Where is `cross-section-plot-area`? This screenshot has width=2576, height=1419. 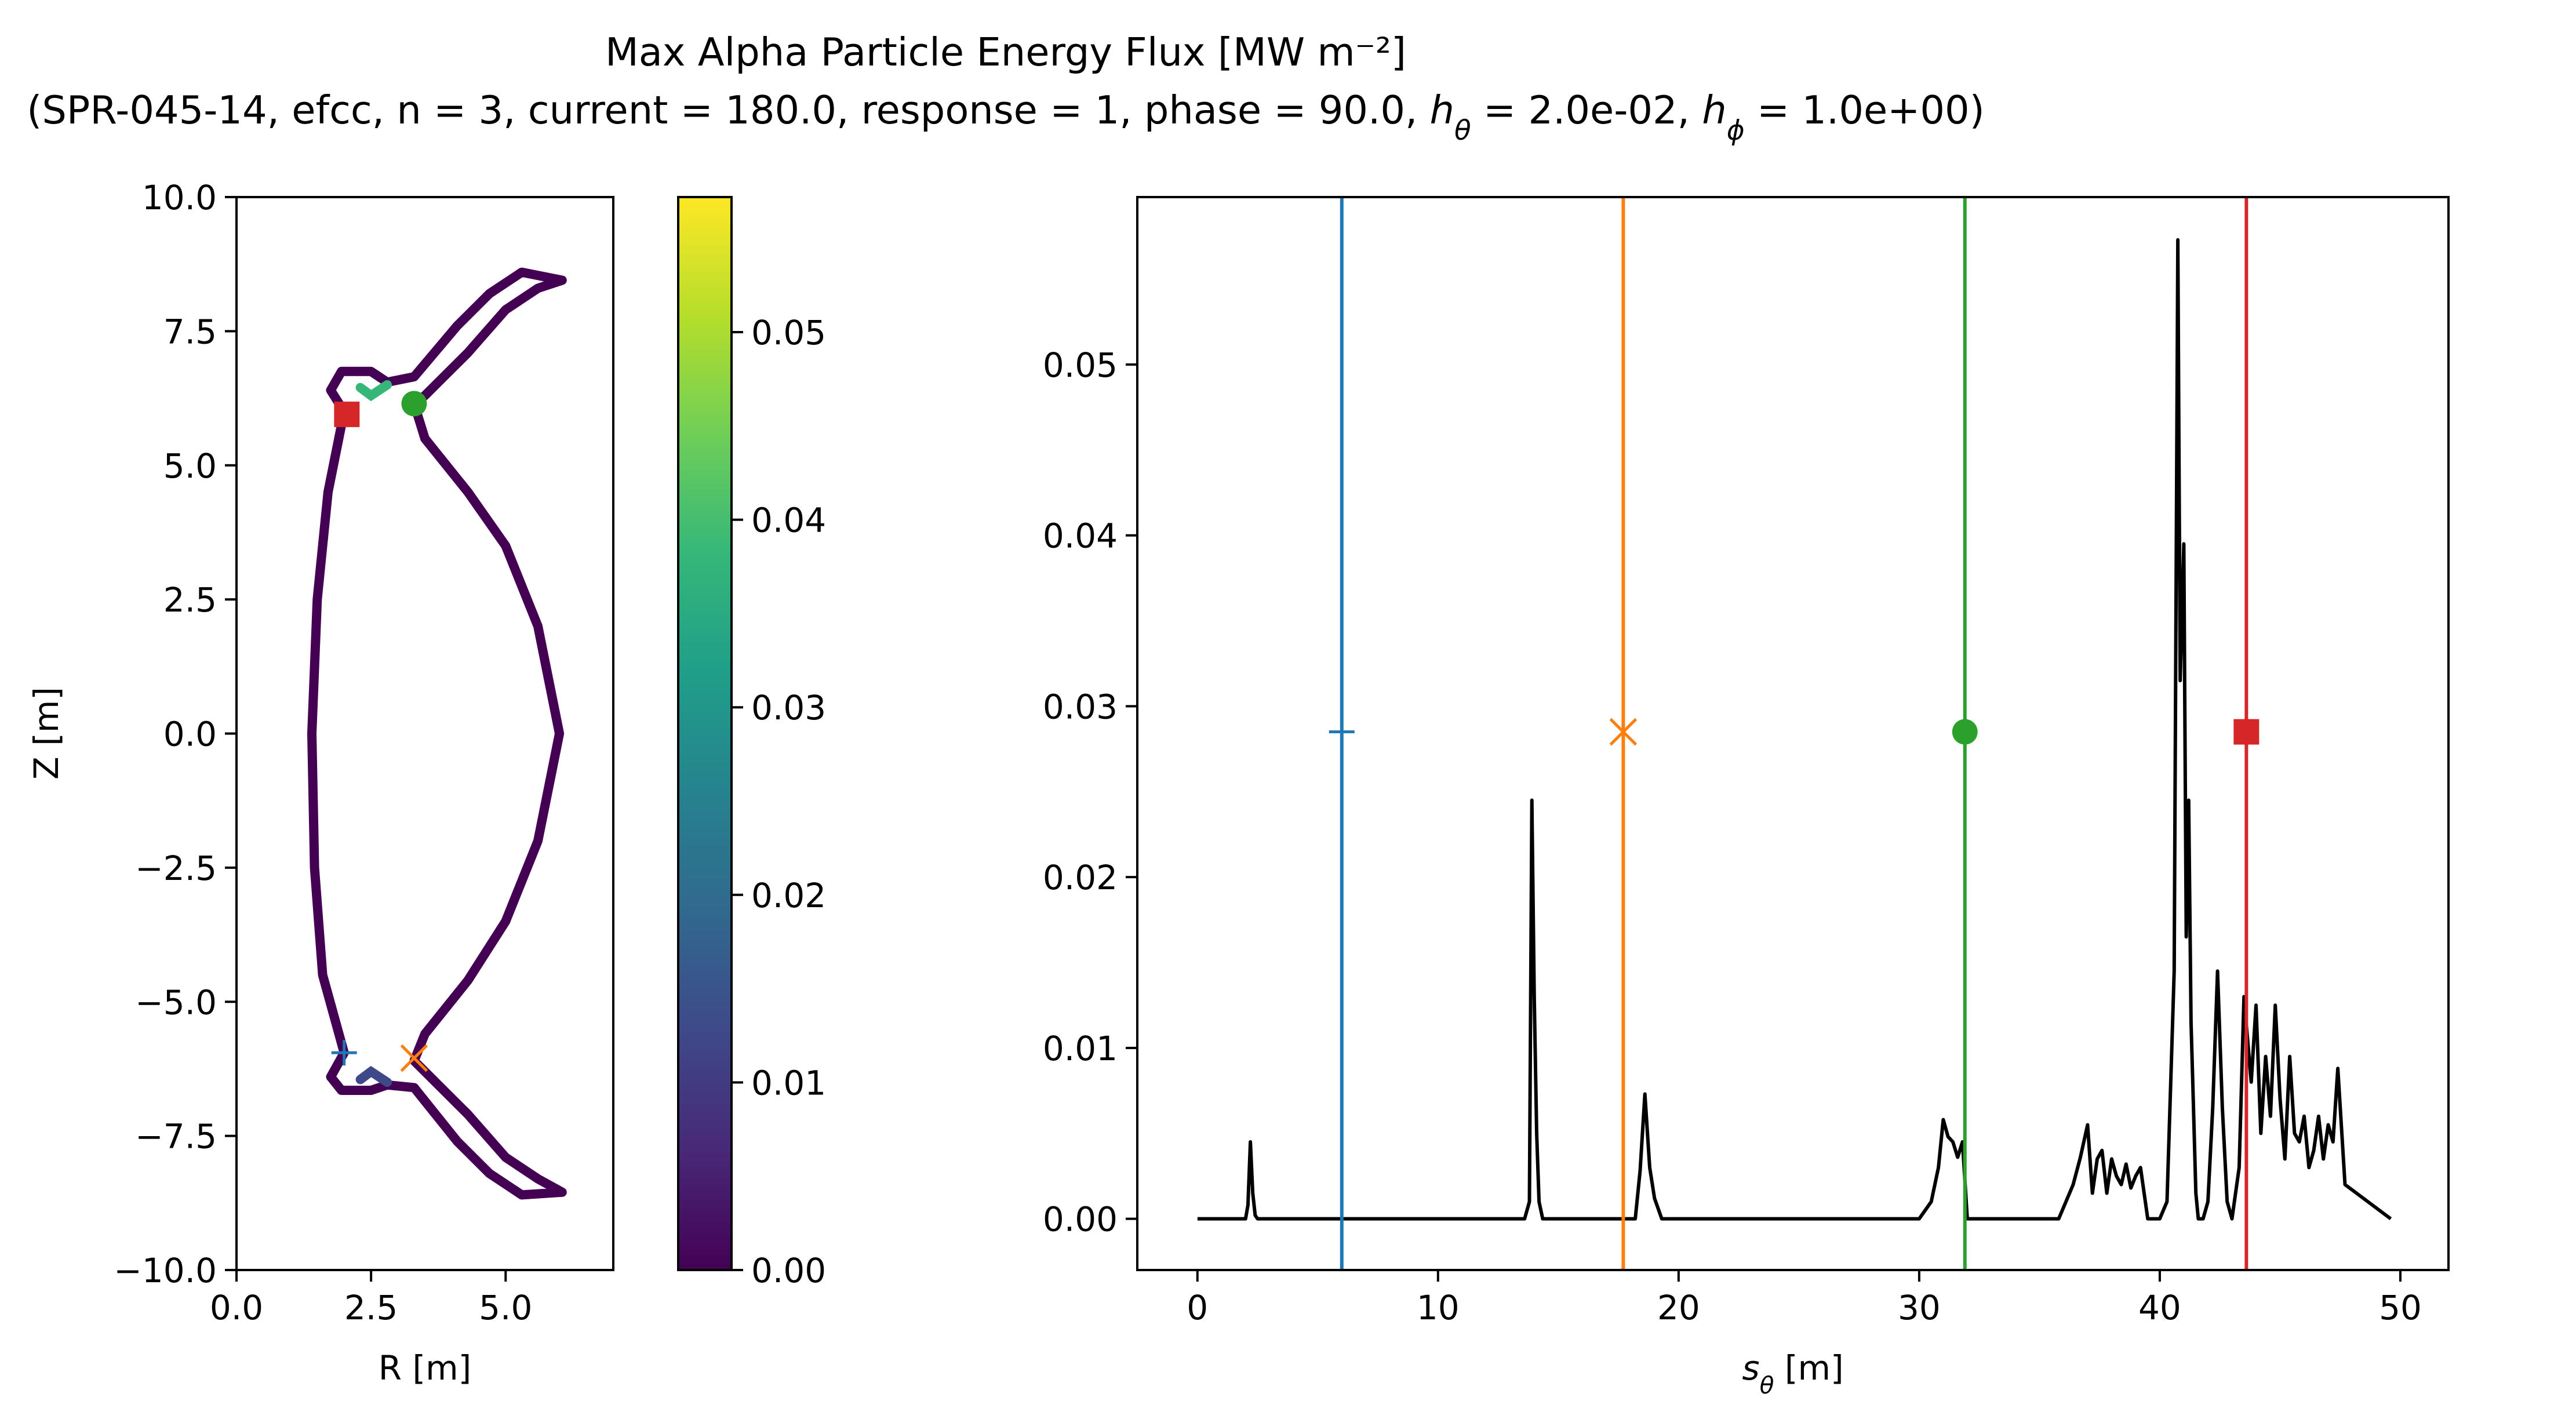
cross-section-plot-area is located at coordinates (437, 733).